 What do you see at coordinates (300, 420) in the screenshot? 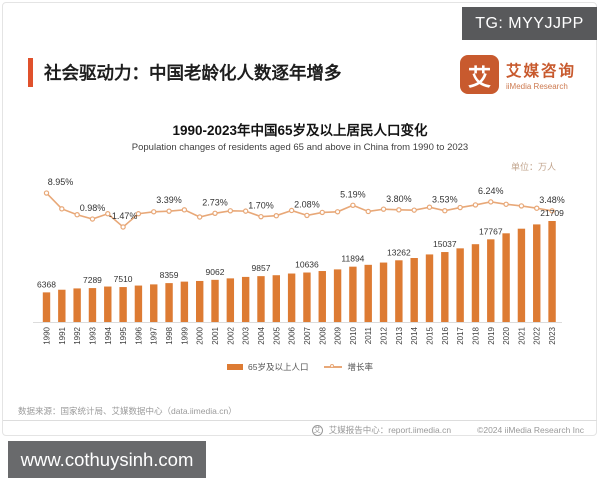
I see `footer-divider` at bounding box center [300, 420].